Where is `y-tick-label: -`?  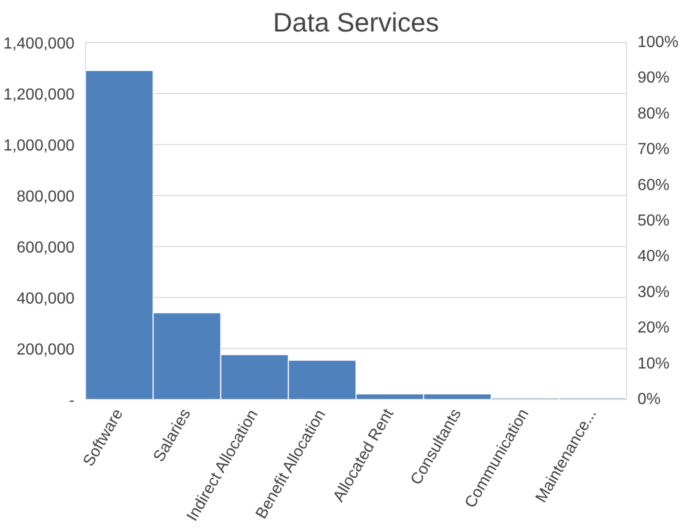 y-tick-label: - is located at coordinates (71, 401).